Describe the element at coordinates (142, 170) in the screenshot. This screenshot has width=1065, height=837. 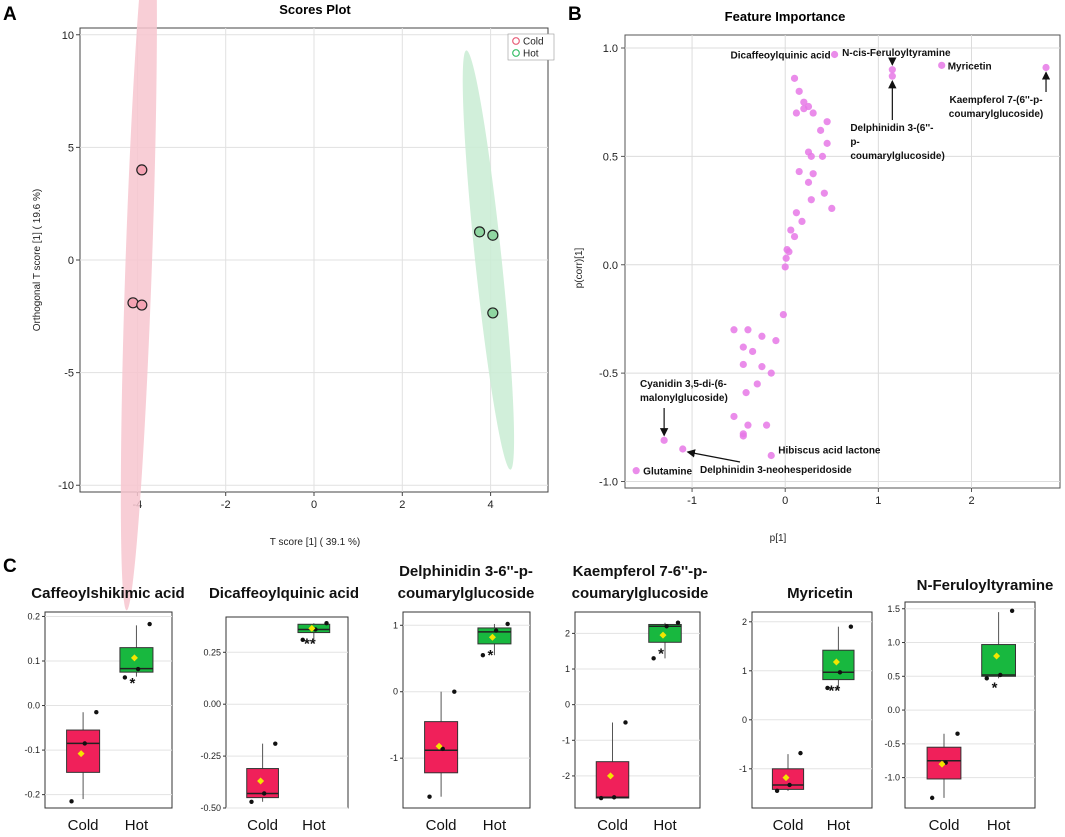
I see `score-point-cold` at that location.